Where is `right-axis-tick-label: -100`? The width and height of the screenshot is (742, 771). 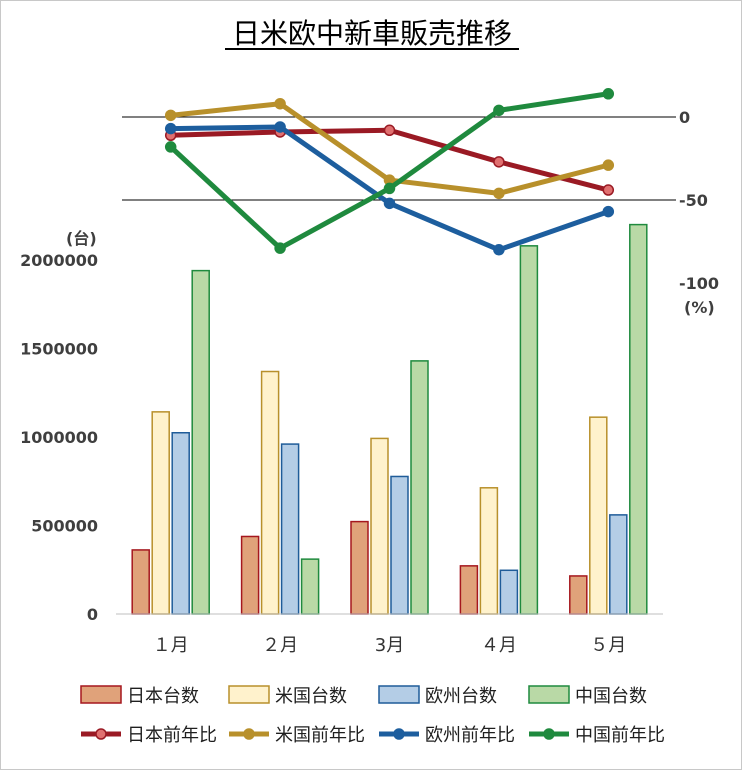 right-axis-tick-label: -100 is located at coordinates (699, 283).